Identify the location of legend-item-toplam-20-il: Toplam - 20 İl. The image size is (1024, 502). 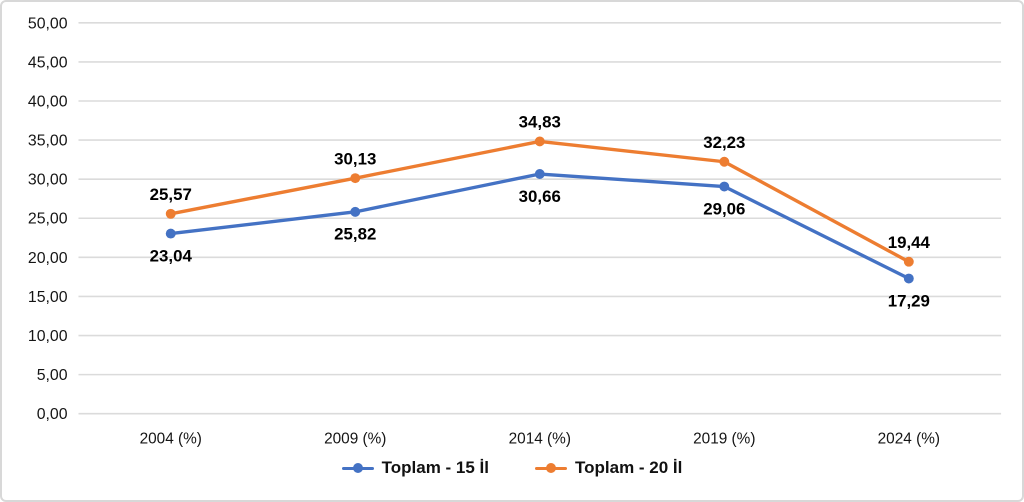
(608, 468).